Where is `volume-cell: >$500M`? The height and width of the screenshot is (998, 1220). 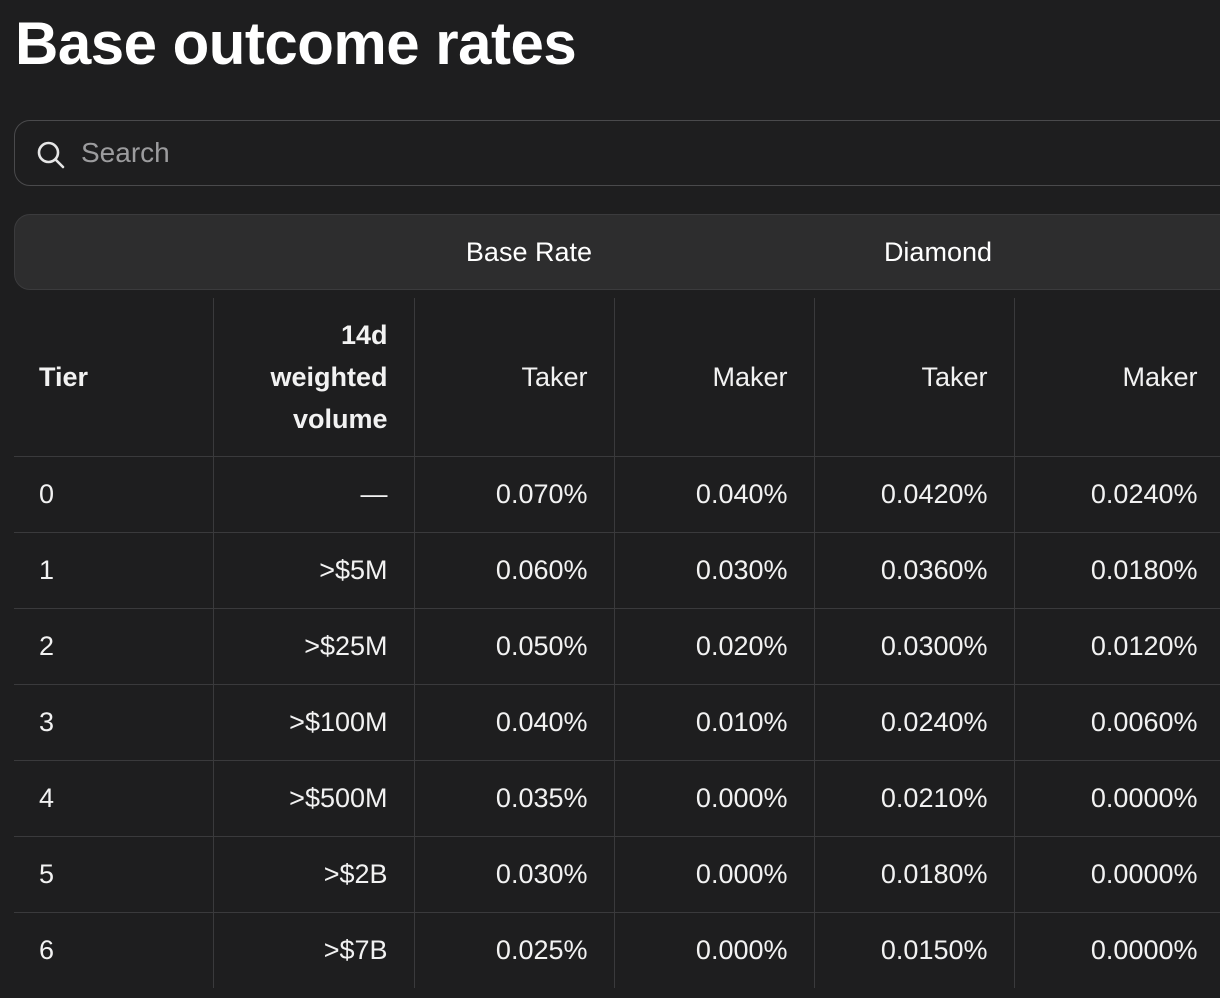
volume-cell: >$500M is located at coordinates (314, 798).